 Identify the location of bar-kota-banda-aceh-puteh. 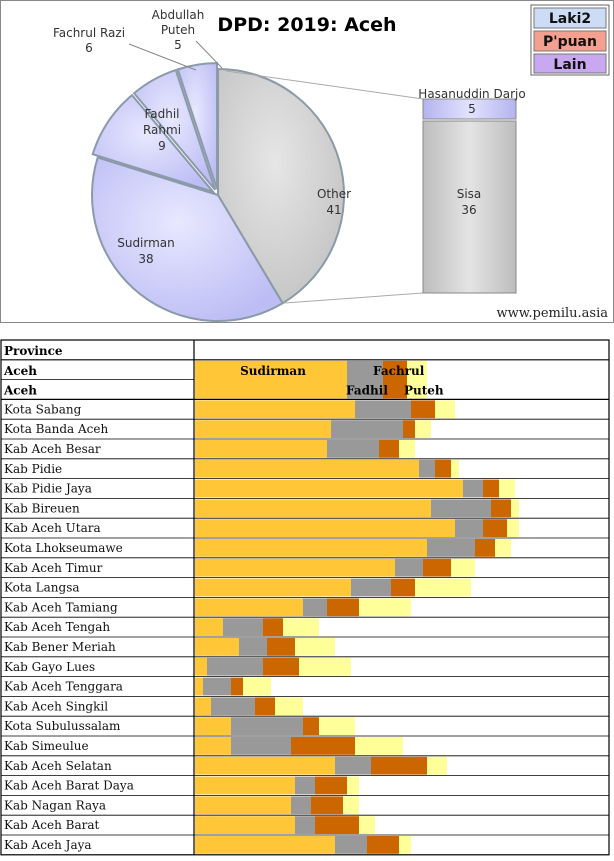
(423, 429).